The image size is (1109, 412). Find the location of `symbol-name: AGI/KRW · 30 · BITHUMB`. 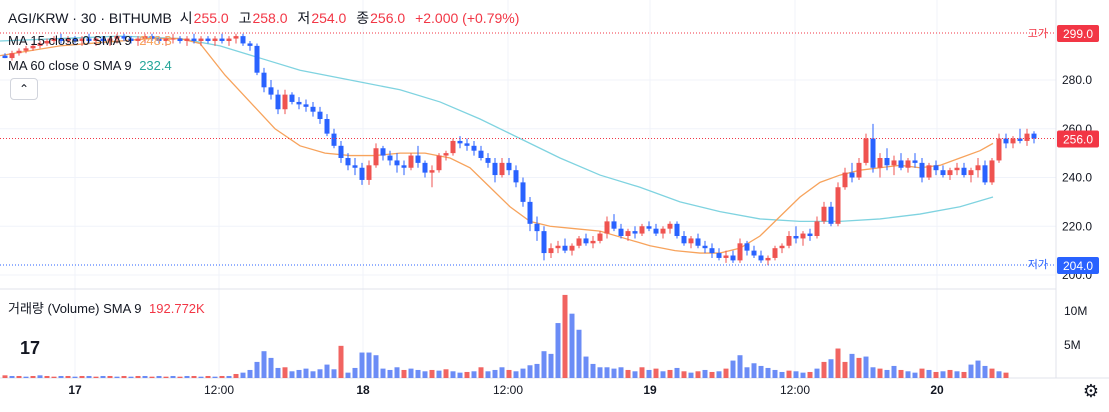

symbol-name: AGI/KRW · 30 · BITHUMB is located at coordinates (90, 18).